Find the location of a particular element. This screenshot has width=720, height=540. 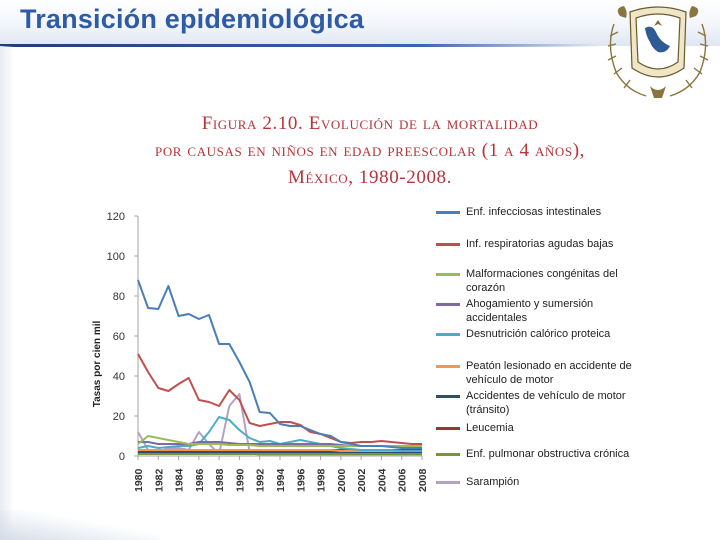

x-tick-label: 1982 is located at coordinates (159, 480).